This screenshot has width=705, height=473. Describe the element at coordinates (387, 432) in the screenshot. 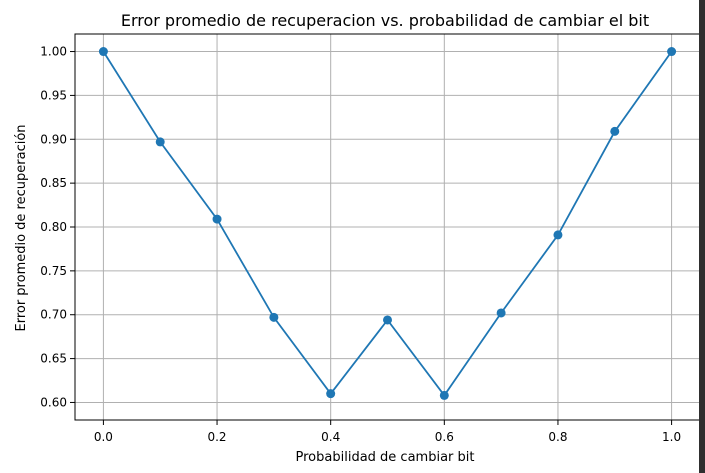

I see `x-axis-ticks: 0.0 0.2 0.4 0.6 0.8 1.0` at that location.